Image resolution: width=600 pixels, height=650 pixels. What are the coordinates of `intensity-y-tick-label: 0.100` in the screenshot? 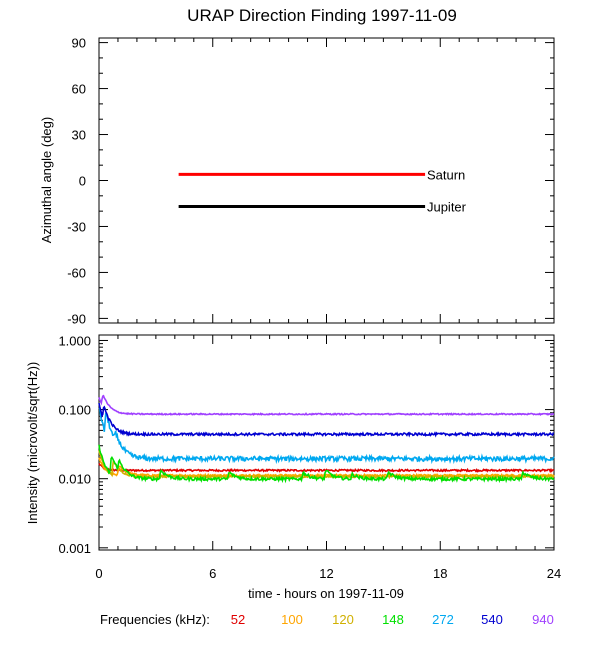 It's located at (74, 410).